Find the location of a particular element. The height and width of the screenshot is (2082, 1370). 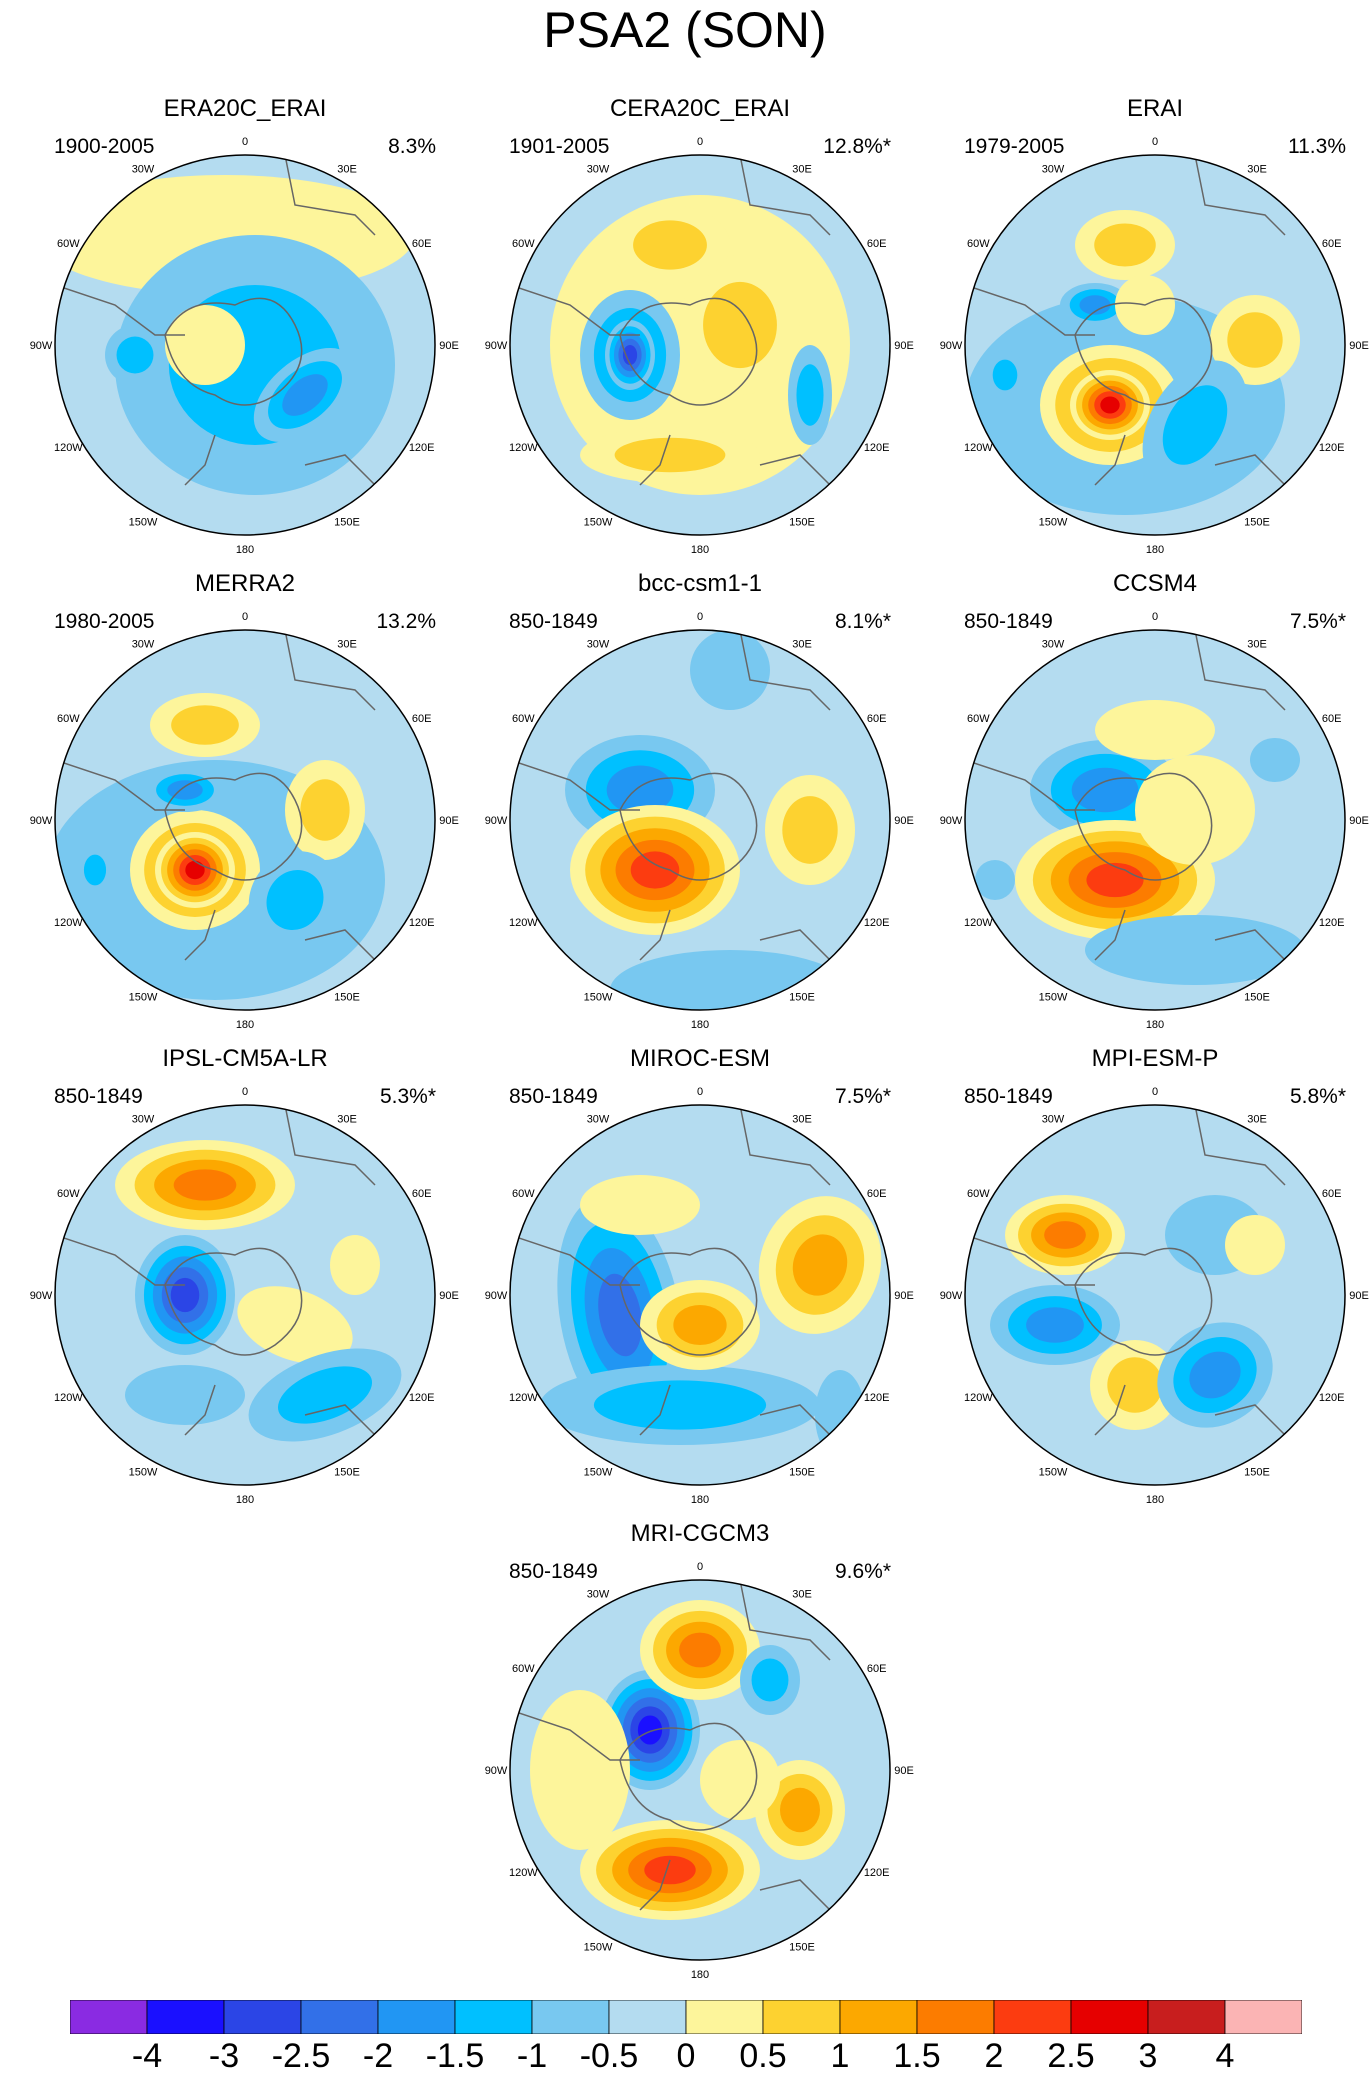

panel-variance: 13.2% is located at coordinates (406, 621).